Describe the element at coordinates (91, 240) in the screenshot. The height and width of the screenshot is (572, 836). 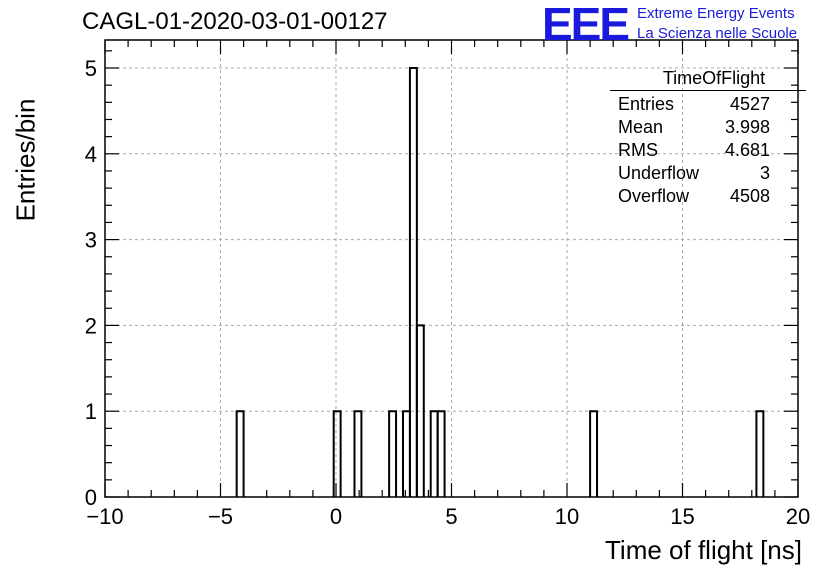
I see `y-tick-label: 3` at that location.